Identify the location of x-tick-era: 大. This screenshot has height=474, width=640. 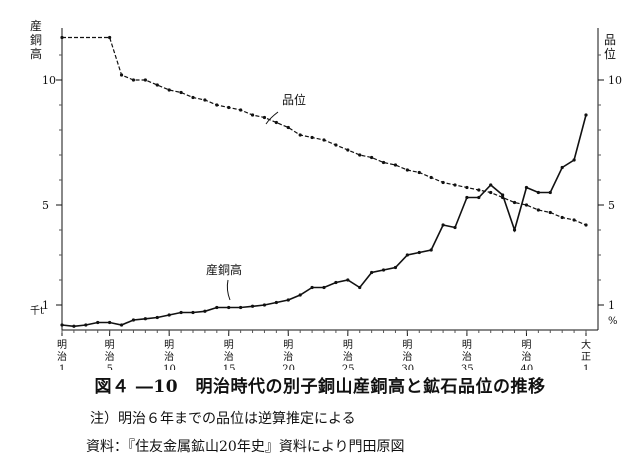
(586, 344).